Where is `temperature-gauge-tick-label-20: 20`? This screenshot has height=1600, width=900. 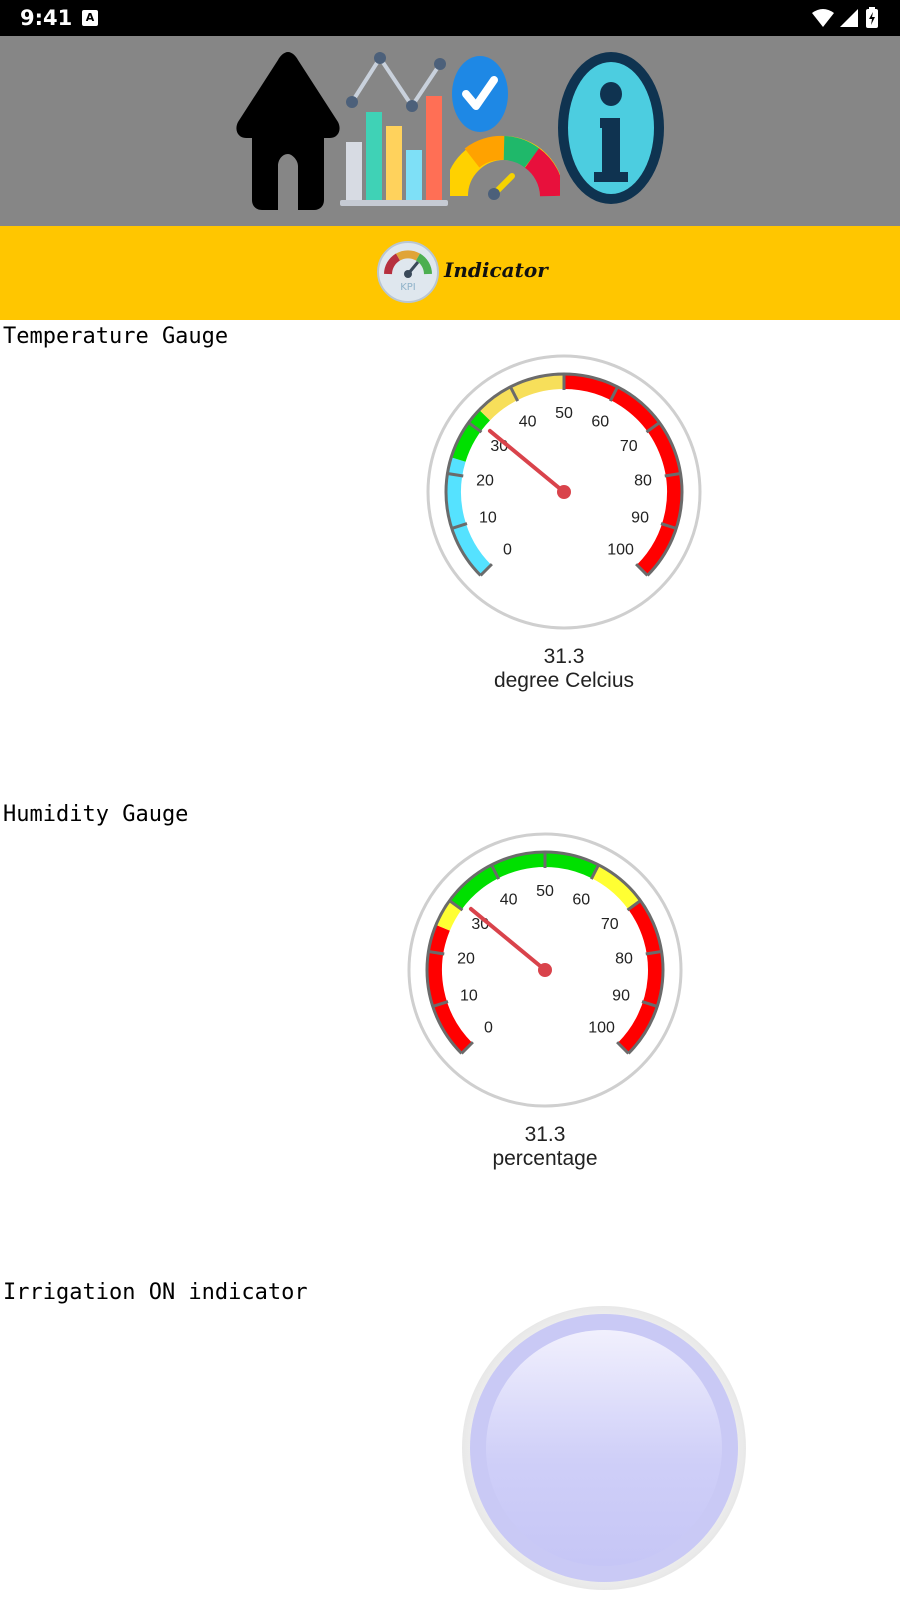
temperature-gauge-tick-label-20: 20 is located at coordinates (485, 480).